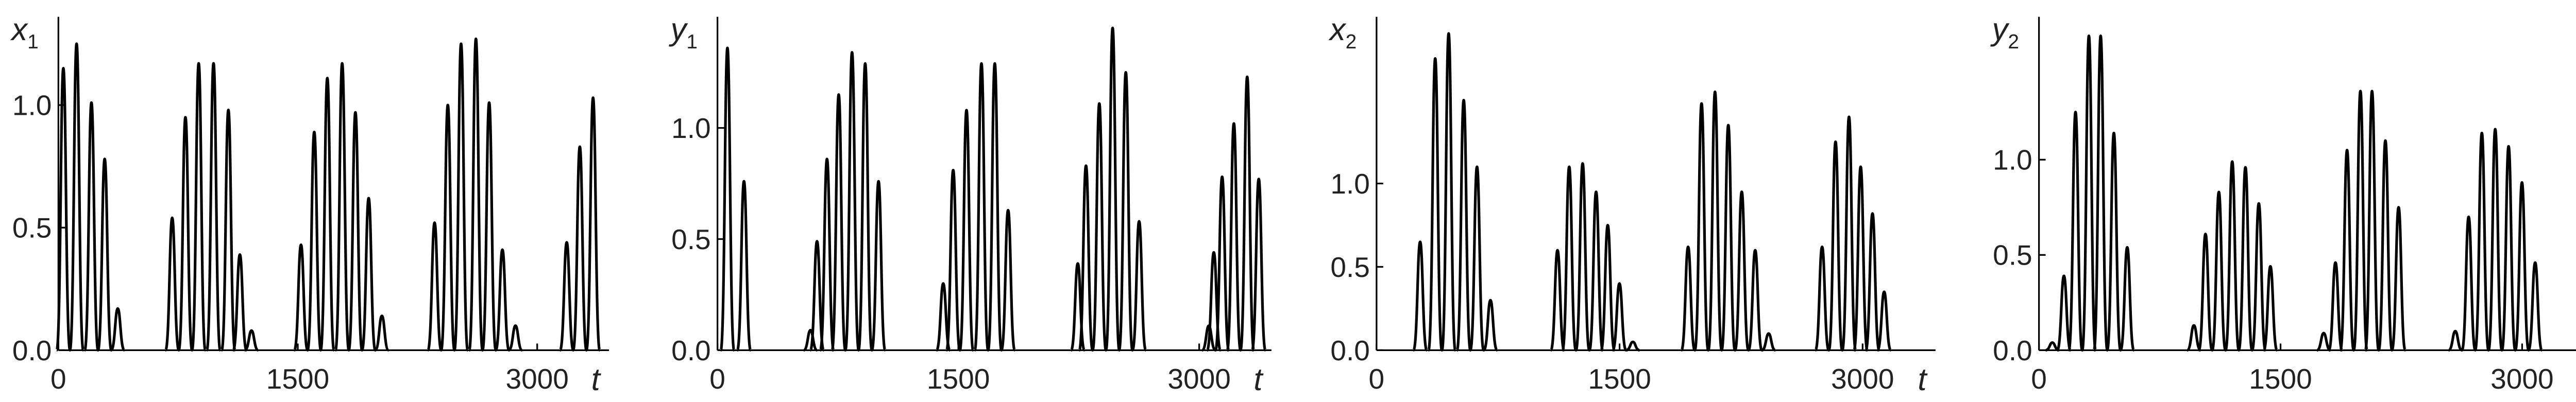  What do you see at coordinates (683, 33) in the screenshot?
I see `y-axis-label: y1` at bounding box center [683, 33].